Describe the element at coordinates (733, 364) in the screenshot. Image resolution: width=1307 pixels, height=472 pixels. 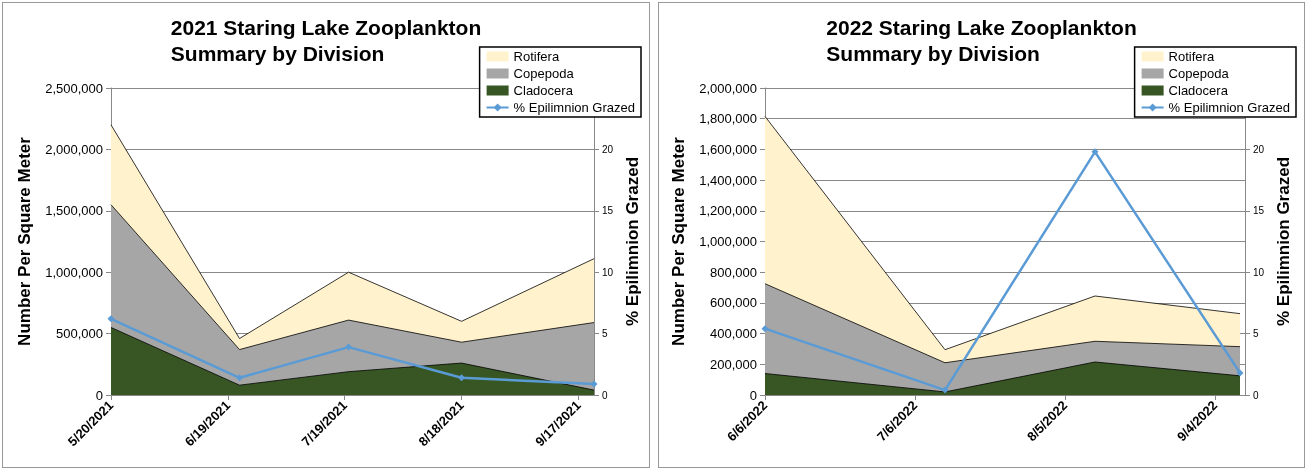
I see `y-tick-label: 200,000` at that location.